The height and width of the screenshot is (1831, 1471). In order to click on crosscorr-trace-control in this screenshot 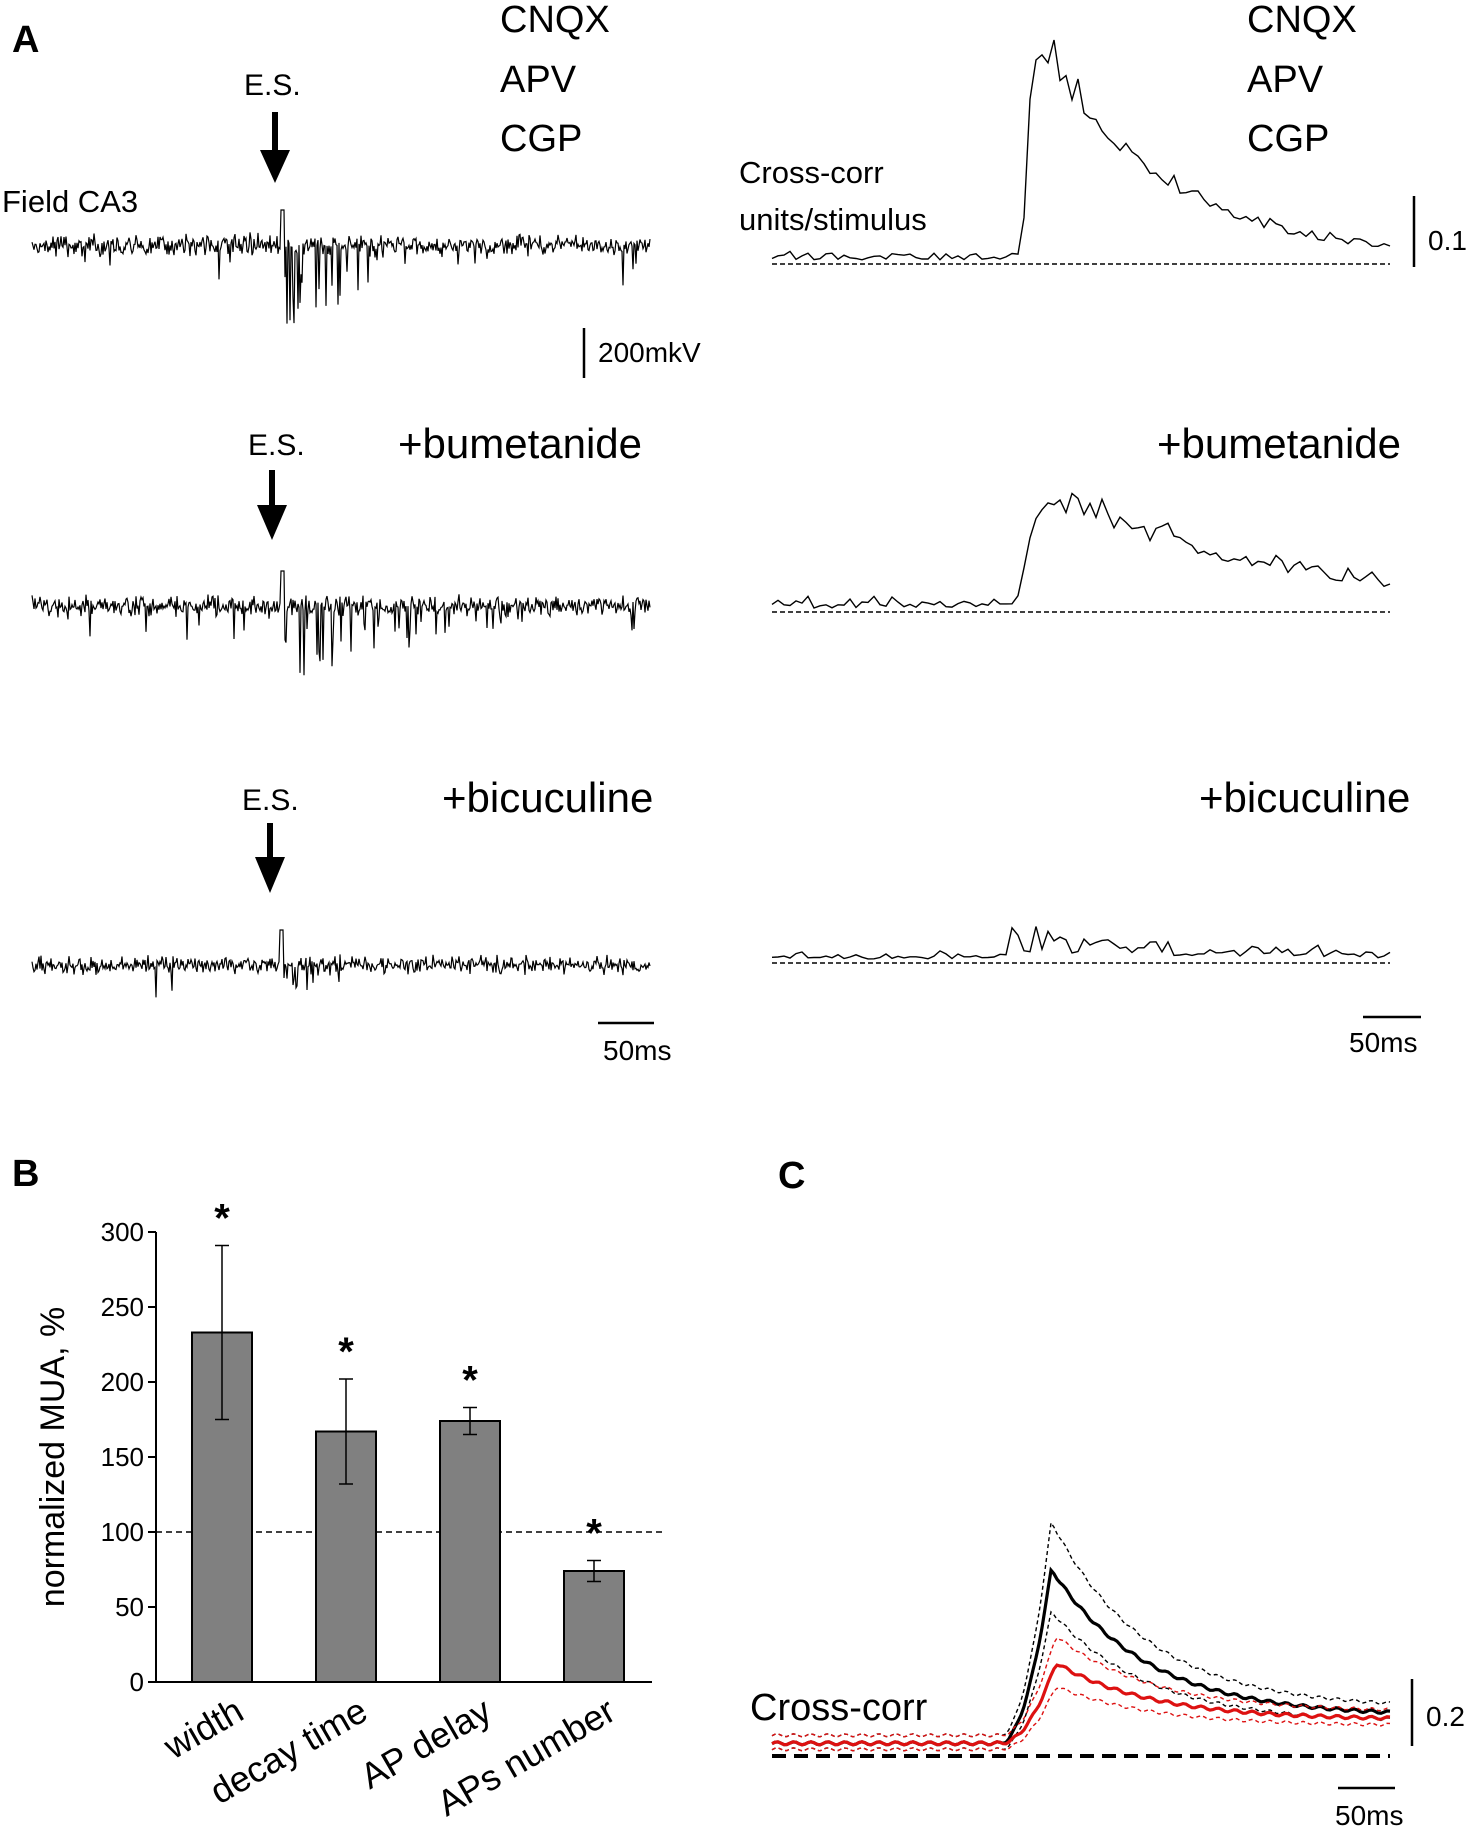, I will do `click(1081, 150)`.